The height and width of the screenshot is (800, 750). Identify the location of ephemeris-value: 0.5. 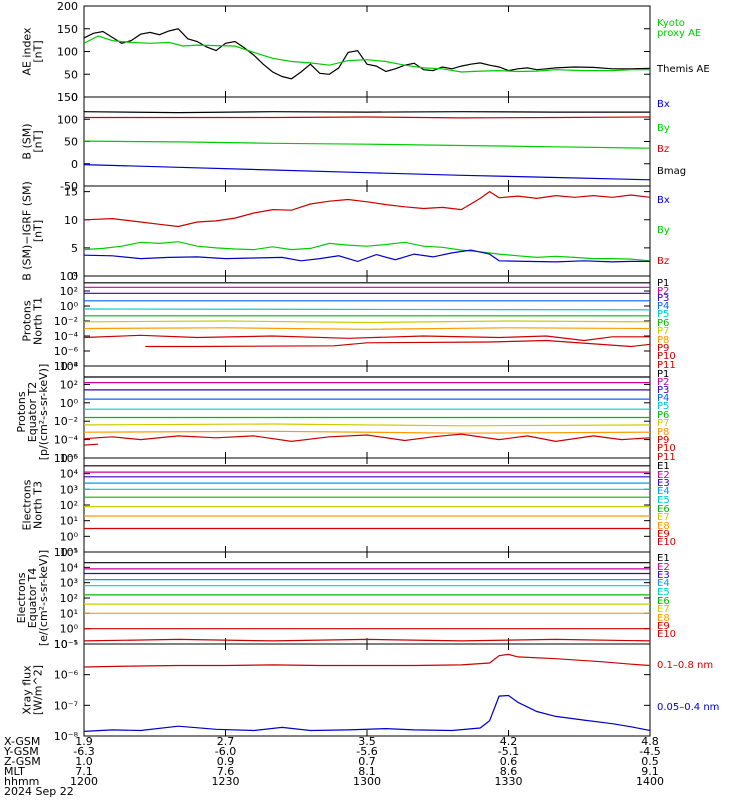
(650, 761).